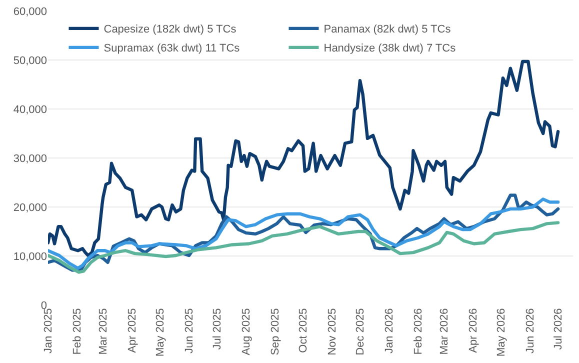 This screenshot has height=363, width=579. Describe the element at coordinates (502, 332) in the screenshot. I see `x-tick-label: May 2026` at that location.